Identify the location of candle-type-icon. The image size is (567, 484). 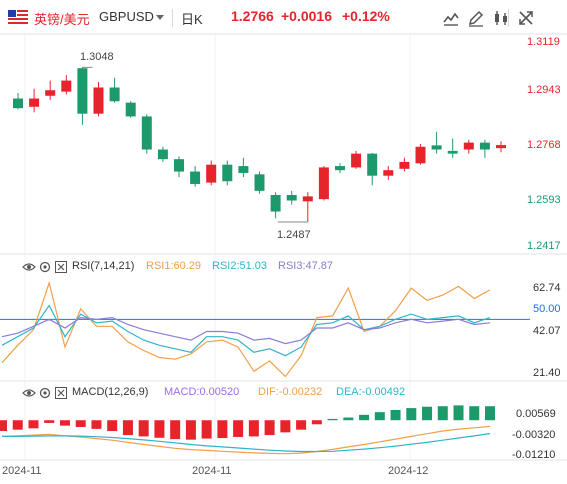
(501, 18).